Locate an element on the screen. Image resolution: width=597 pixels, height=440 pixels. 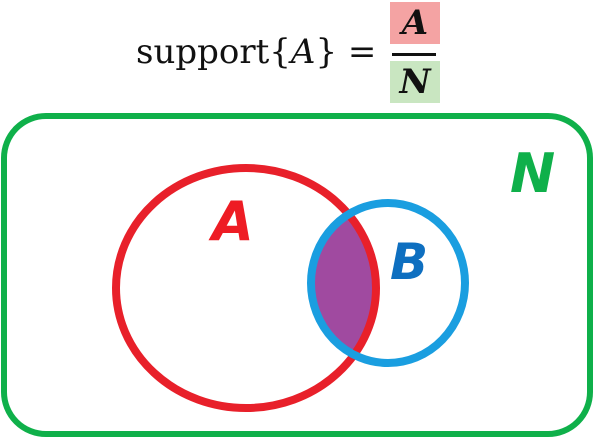
fraction-bar is located at coordinates (414, 54).